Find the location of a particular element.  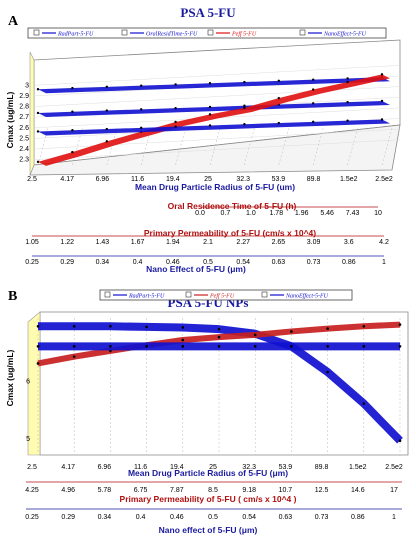

x-tick-label: 1.05 is located at coordinates (32, 242).